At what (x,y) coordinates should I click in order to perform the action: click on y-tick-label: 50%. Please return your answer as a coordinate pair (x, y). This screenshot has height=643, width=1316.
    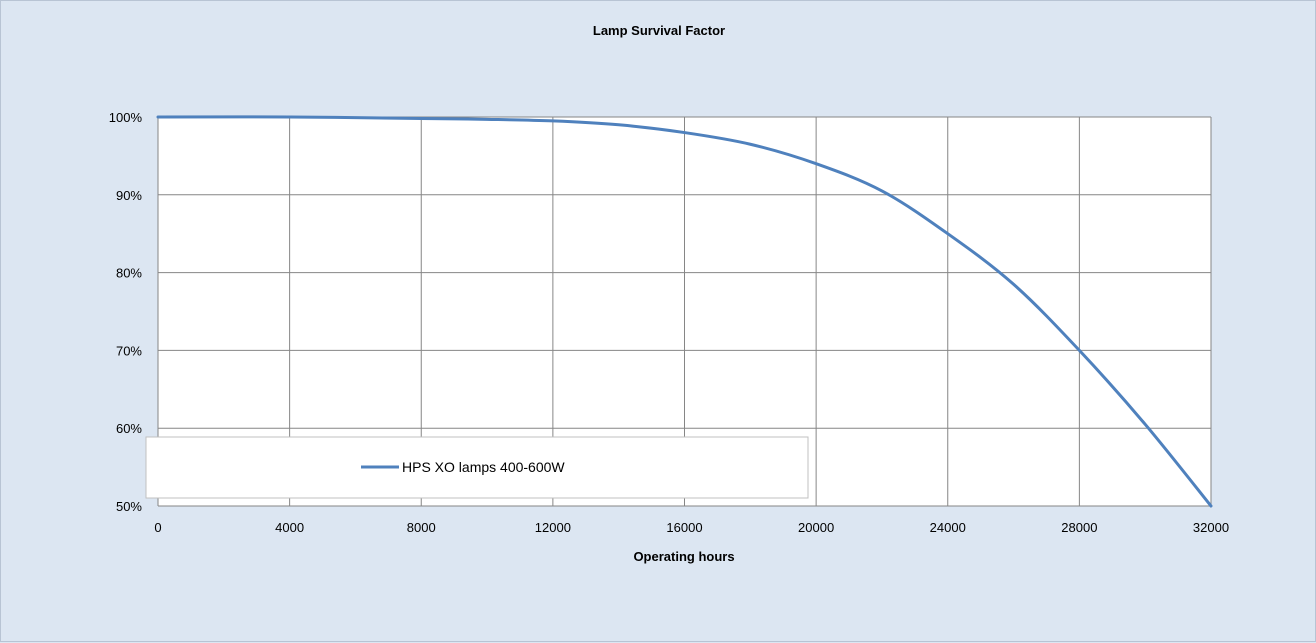
    Looking at the image, I should click on (129, 506).